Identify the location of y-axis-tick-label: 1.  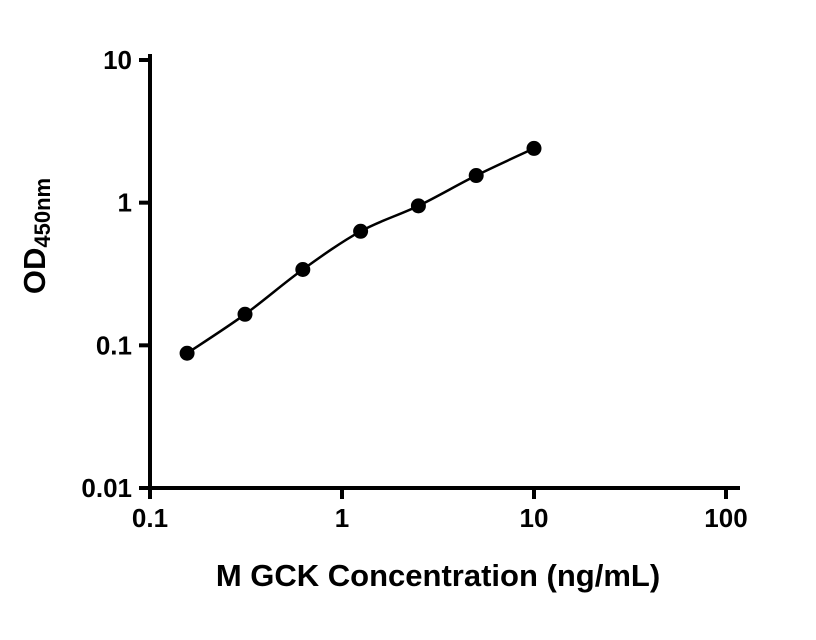
(125, 203).